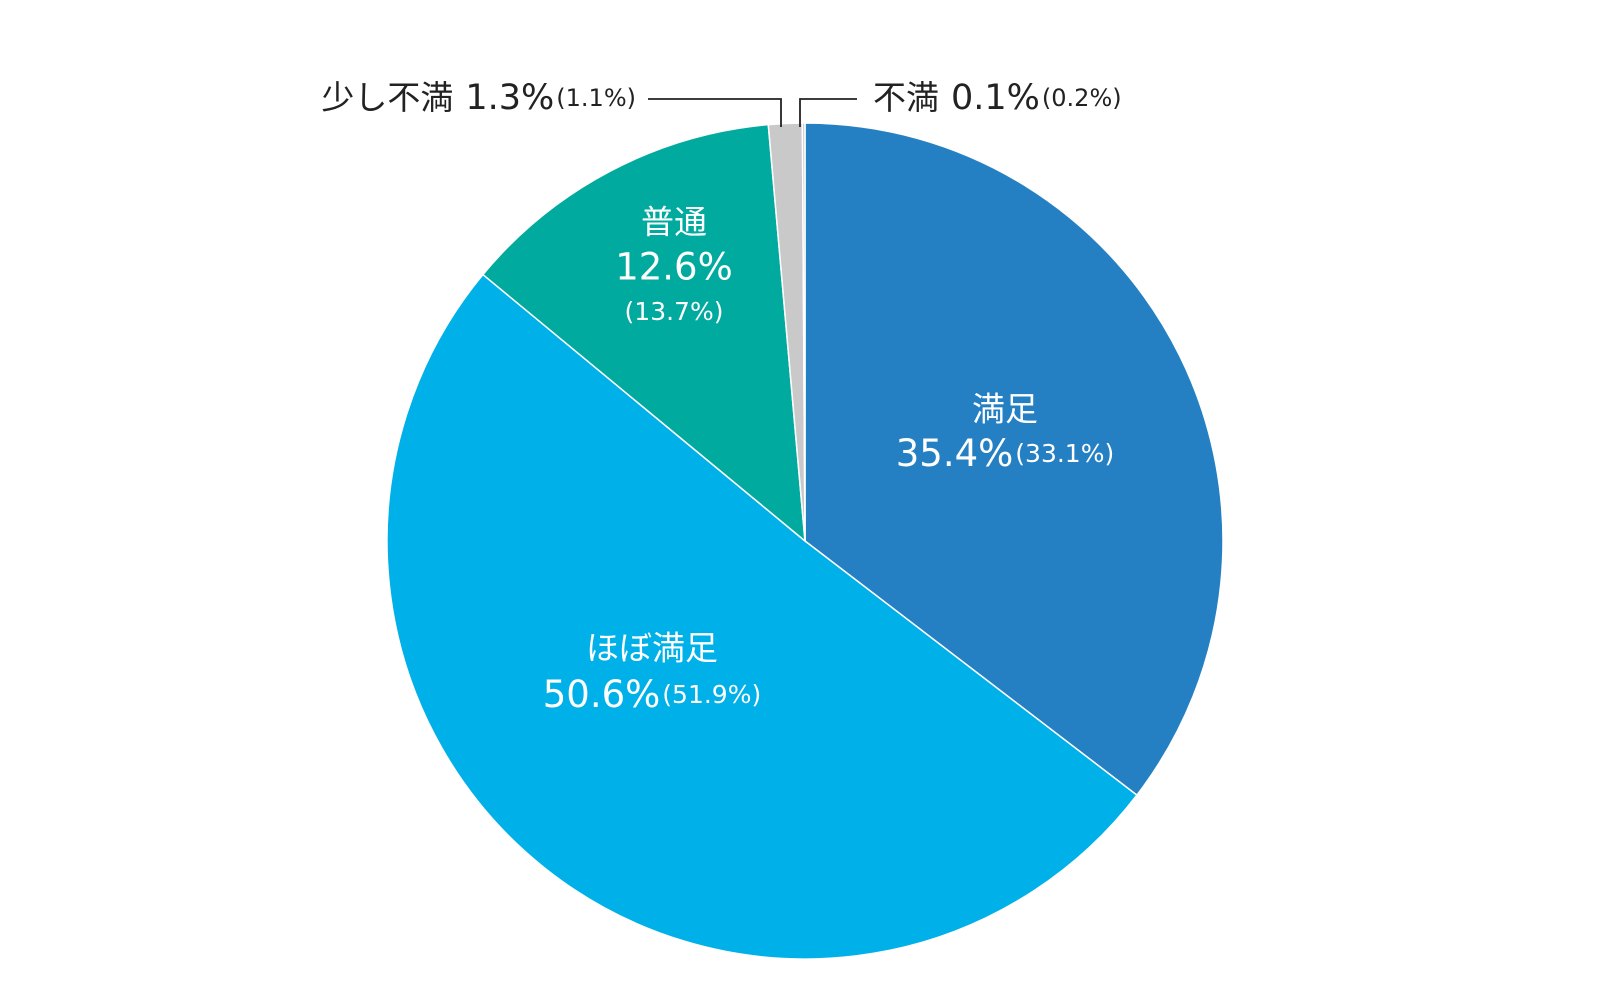 The width and height of the screenshot is (1600, 1000). I want to click on slice-label: 少し不満 1.3%(1.1%), so click(478, 98).